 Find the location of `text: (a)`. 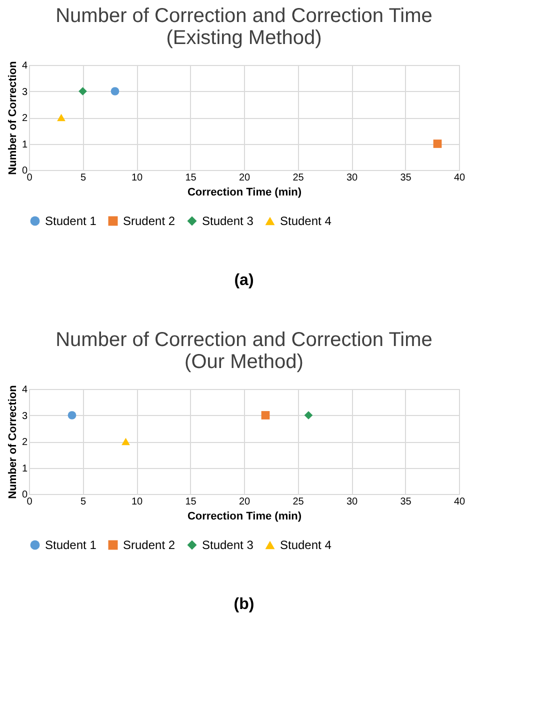

text: (a) is located at coordinates (244, 280).